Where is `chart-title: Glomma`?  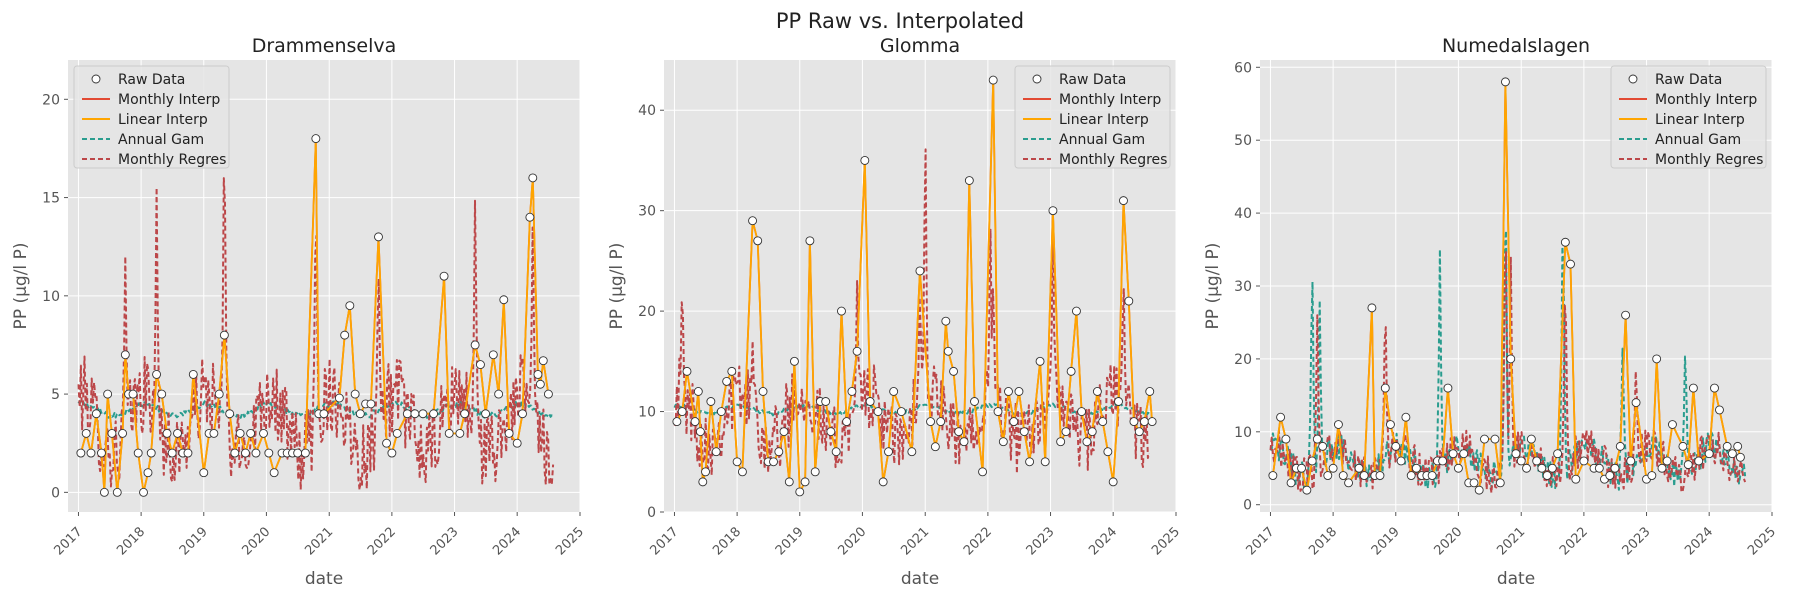
chart-title: Glomma is located at coordinates (920, 46).